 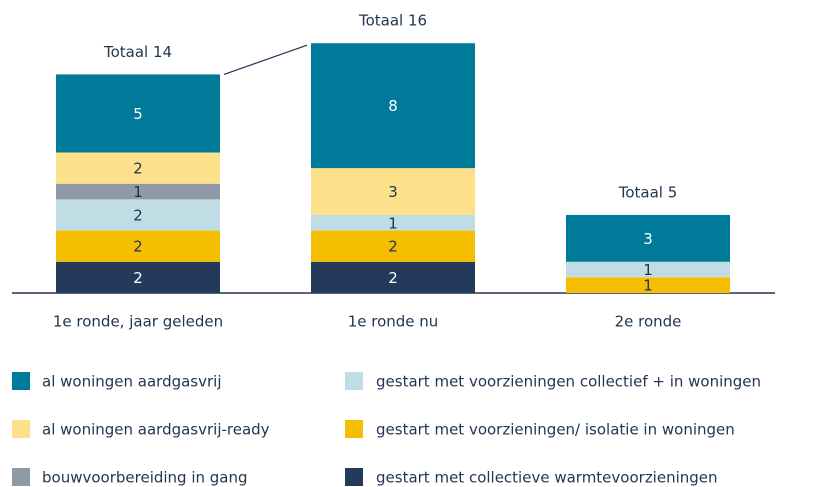 I want to click on value-label: 8, so click(x=393, y=106).